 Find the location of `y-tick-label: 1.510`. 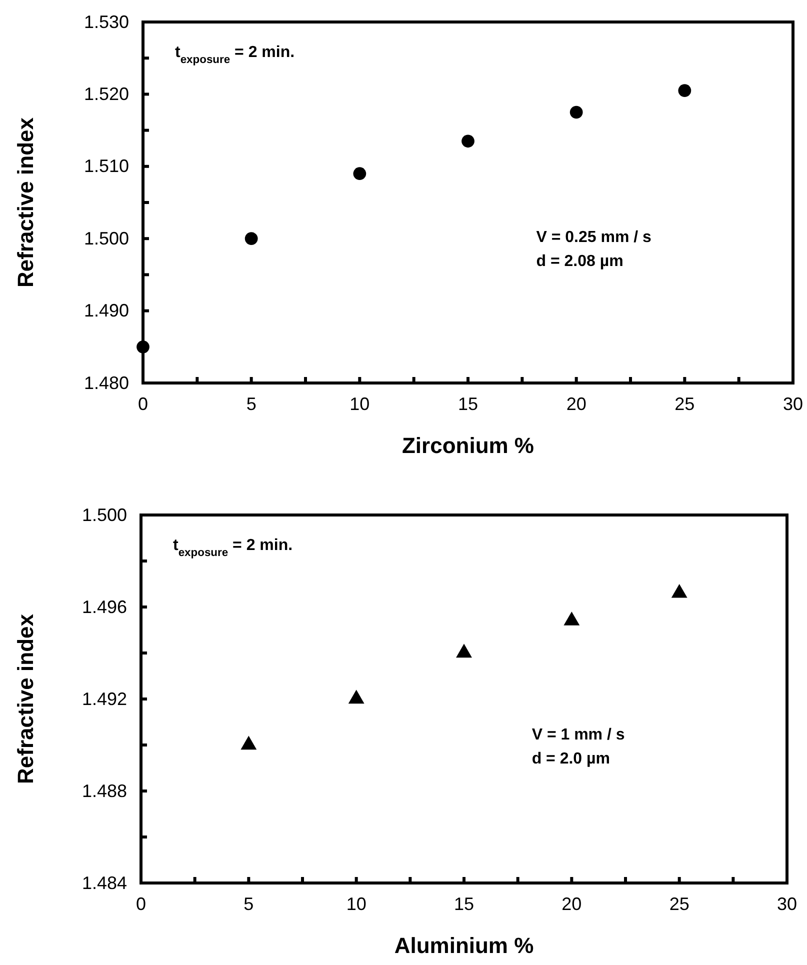

y-tick-label: 1.510 is located at coordinates (106, 166).